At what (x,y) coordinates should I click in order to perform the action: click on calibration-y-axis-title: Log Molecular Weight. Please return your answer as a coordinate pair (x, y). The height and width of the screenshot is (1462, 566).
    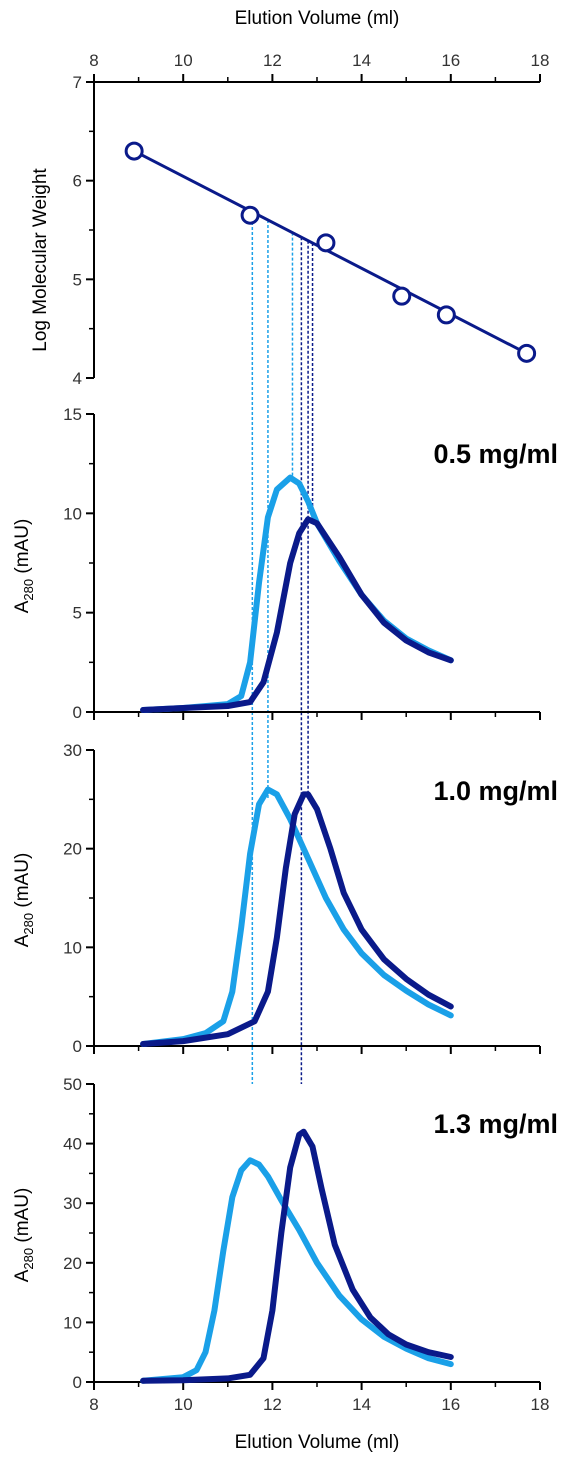
    Looking at the image, I should click on (40, 260).